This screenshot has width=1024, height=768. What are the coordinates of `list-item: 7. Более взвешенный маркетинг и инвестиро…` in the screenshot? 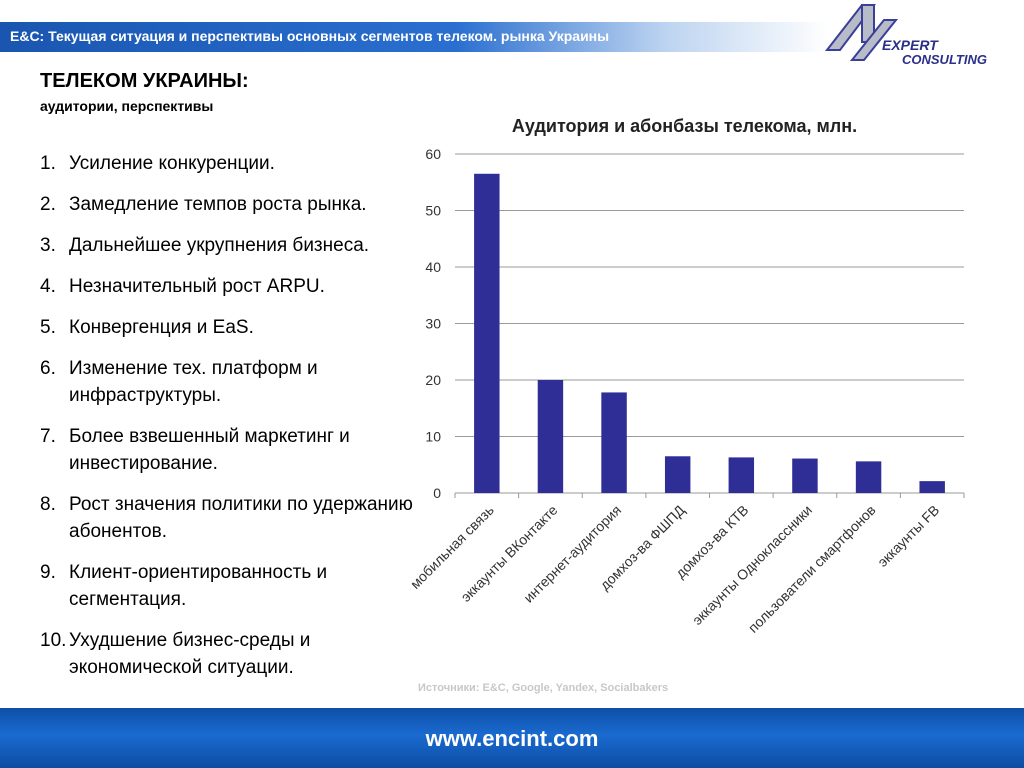 It's located at (235, 450).